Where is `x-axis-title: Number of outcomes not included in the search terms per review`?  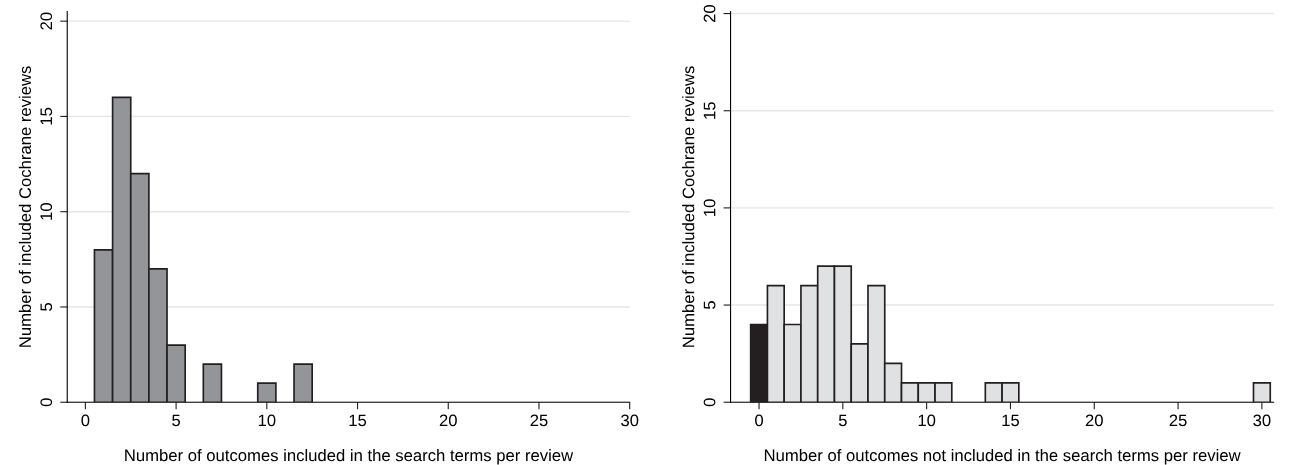 x-axis-title: Number of outcomes not included in the search terms per review is located at coordinates (1002, 457).